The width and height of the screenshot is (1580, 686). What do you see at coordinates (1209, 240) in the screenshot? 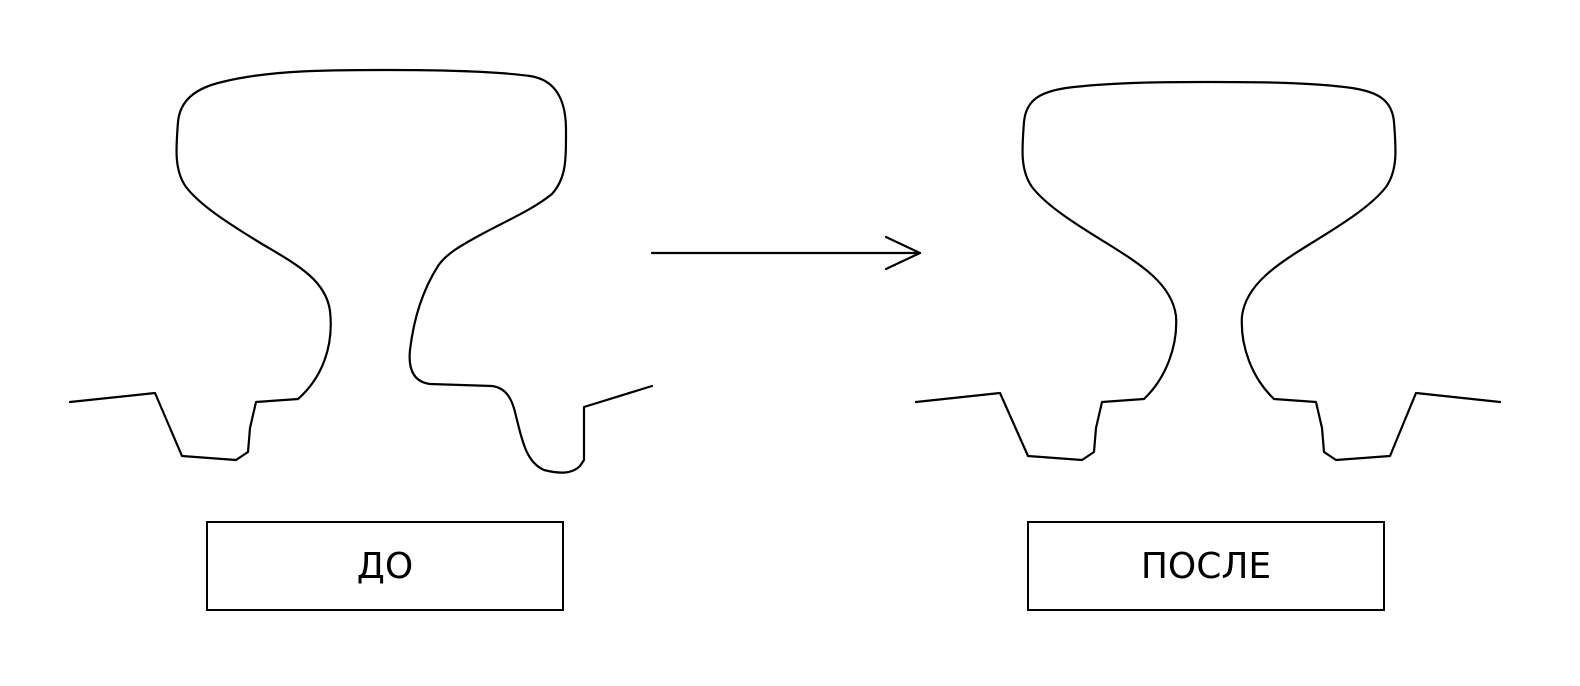
I see `rail-after-outline` at bounding box center [1209, 240].